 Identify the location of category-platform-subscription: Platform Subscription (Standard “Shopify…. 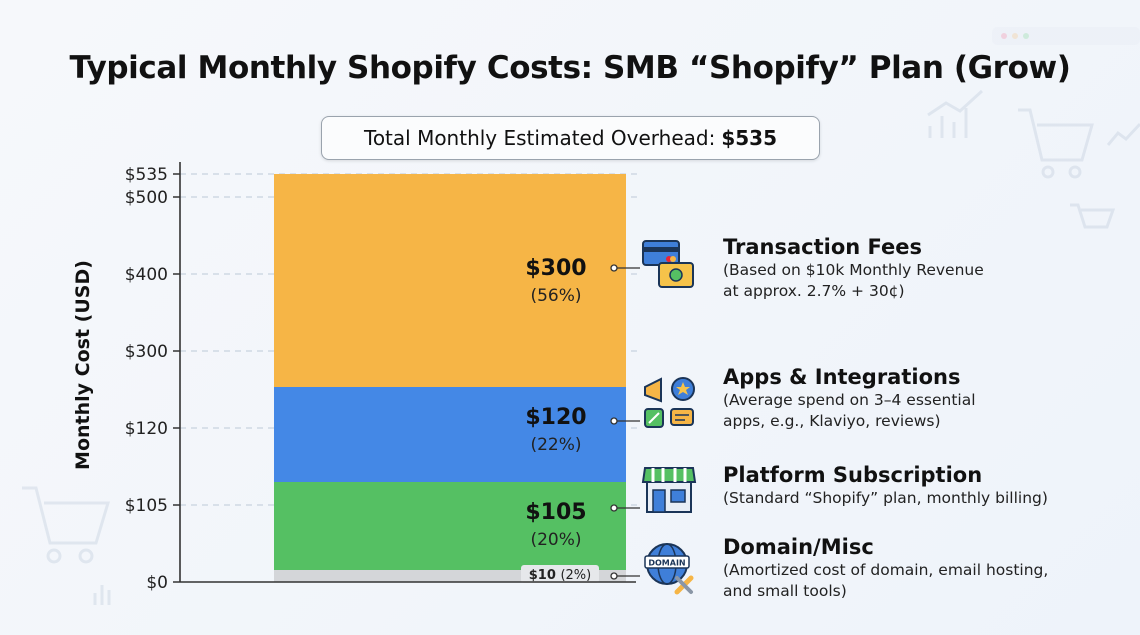
(928, 485).